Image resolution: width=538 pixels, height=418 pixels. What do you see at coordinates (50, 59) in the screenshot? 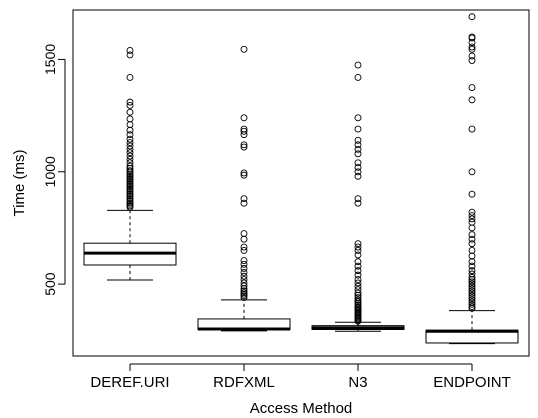
I see `y-tick-label: 1500` at bounding box center [50, 59].